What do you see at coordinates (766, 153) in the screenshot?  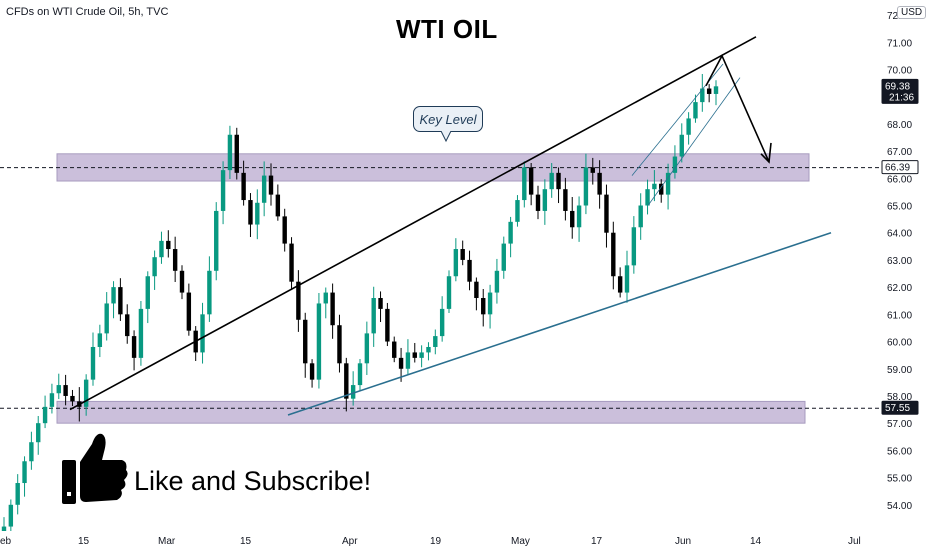 I see `projection-arrowhead` at bounding box center [766, 153].